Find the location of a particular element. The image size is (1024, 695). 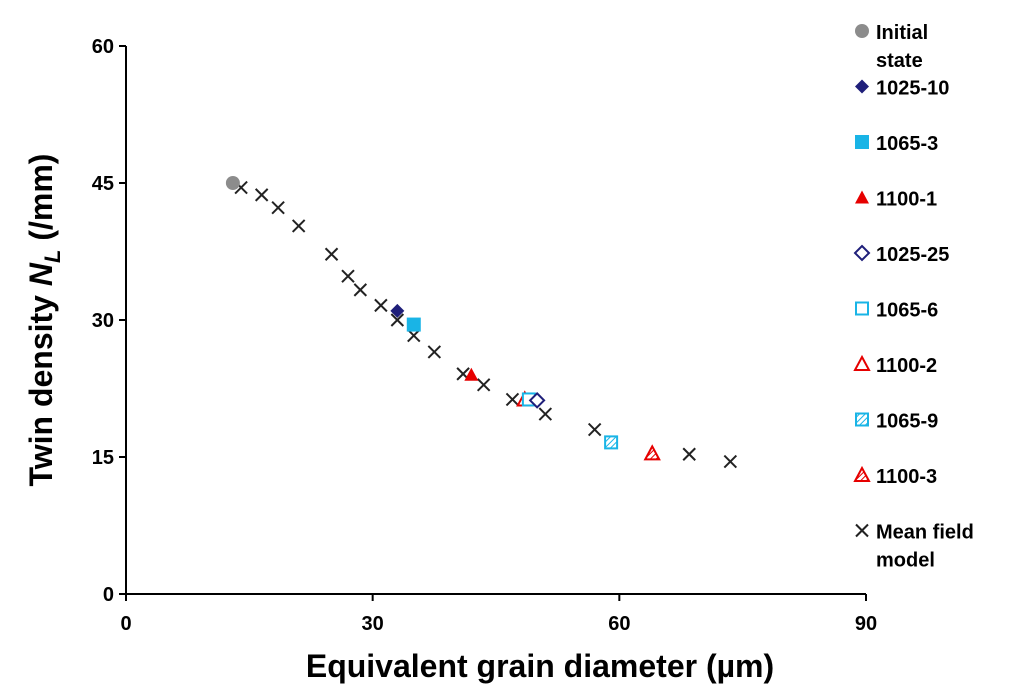

legend-label: 1065-9 is located at coordinates (907, 422).